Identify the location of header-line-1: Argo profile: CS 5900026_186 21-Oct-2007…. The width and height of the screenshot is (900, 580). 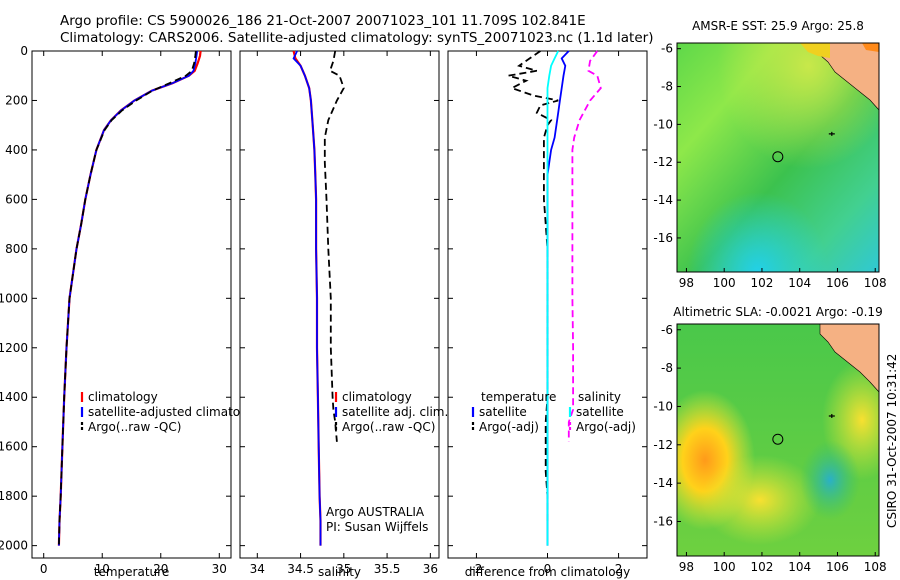
(323, 21).